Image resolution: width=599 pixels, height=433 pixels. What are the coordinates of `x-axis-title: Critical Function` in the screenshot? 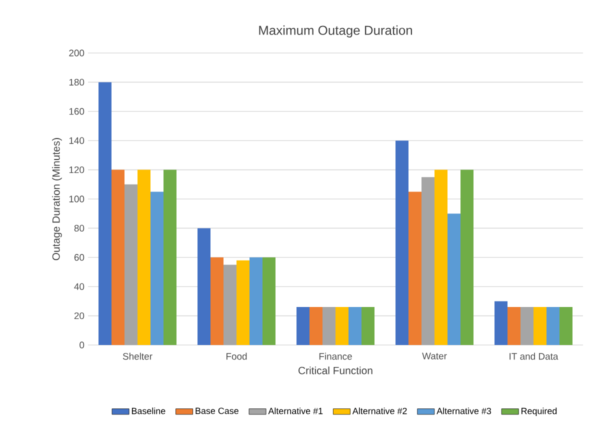 It's located at (335, 370).